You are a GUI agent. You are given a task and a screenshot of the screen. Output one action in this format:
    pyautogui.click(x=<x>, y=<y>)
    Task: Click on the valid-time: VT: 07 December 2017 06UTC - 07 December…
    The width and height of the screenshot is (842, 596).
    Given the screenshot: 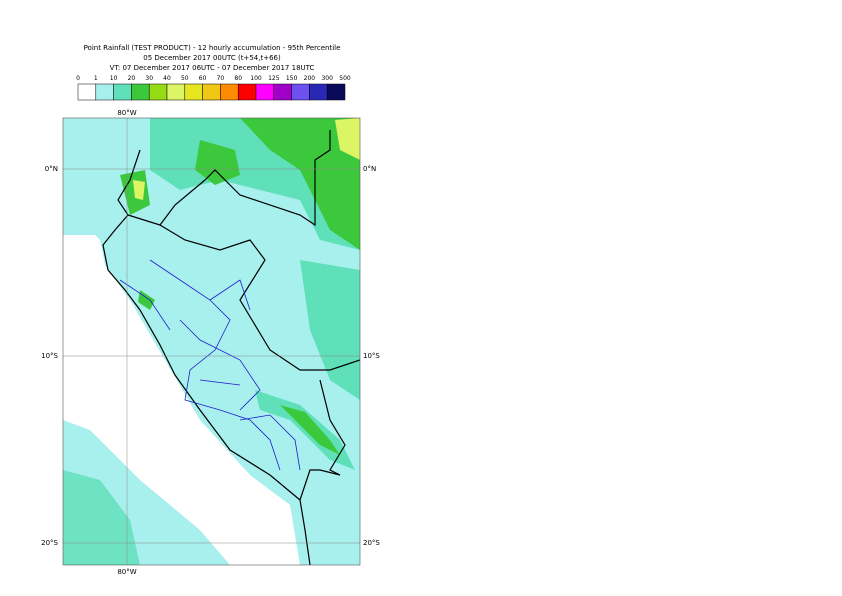 What is the action you would take?
    pyautogui.click(x=212, y=68)
    